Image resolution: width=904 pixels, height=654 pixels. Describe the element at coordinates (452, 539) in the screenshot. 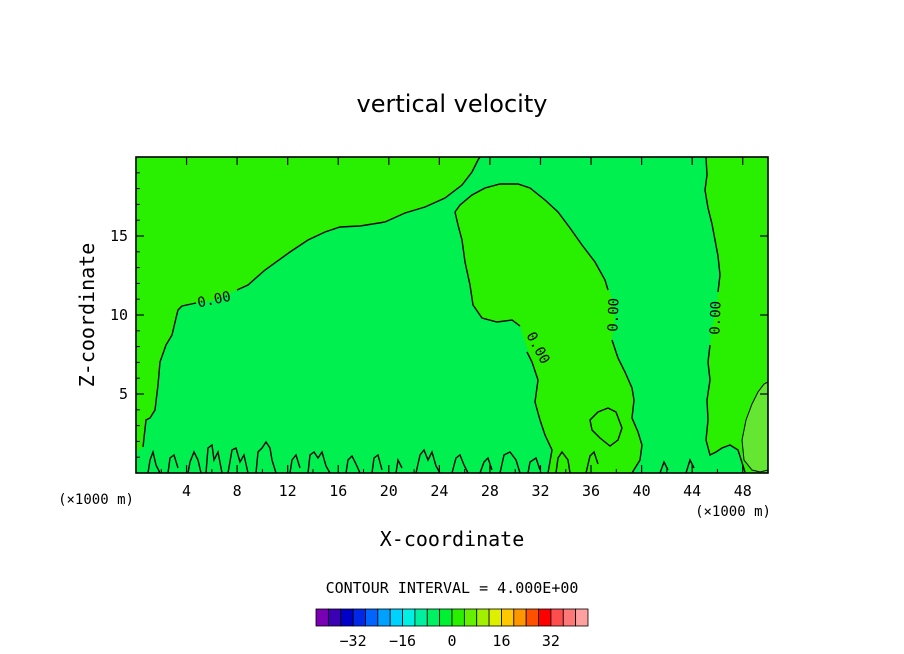

I see `x-axis-label: X-coordinate` at that location.